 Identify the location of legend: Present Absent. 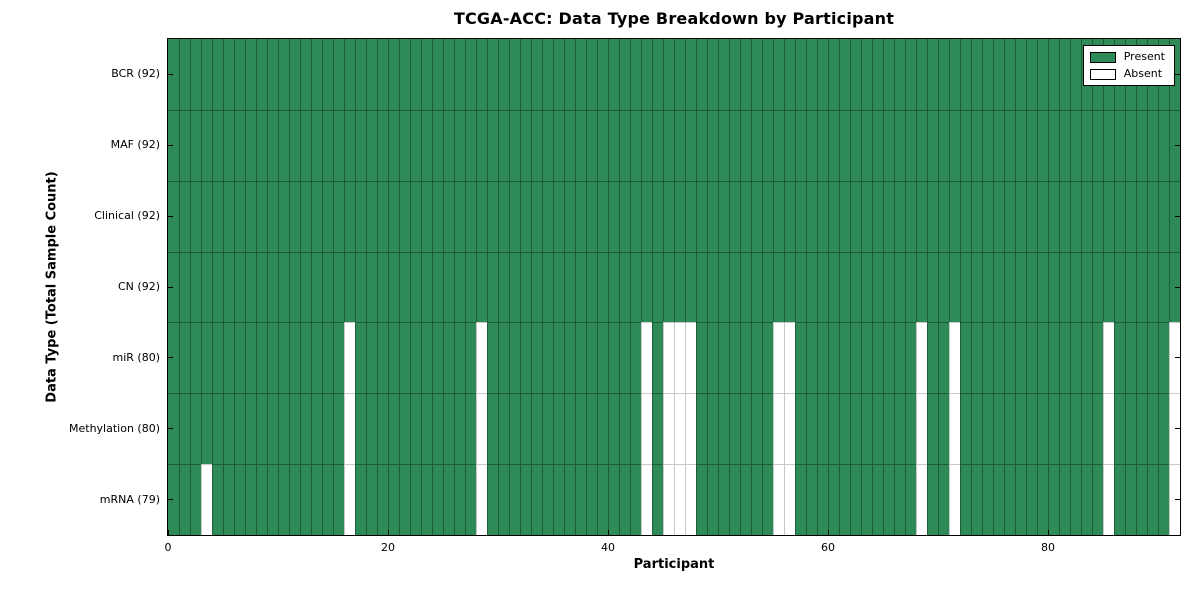
(1128, 65).